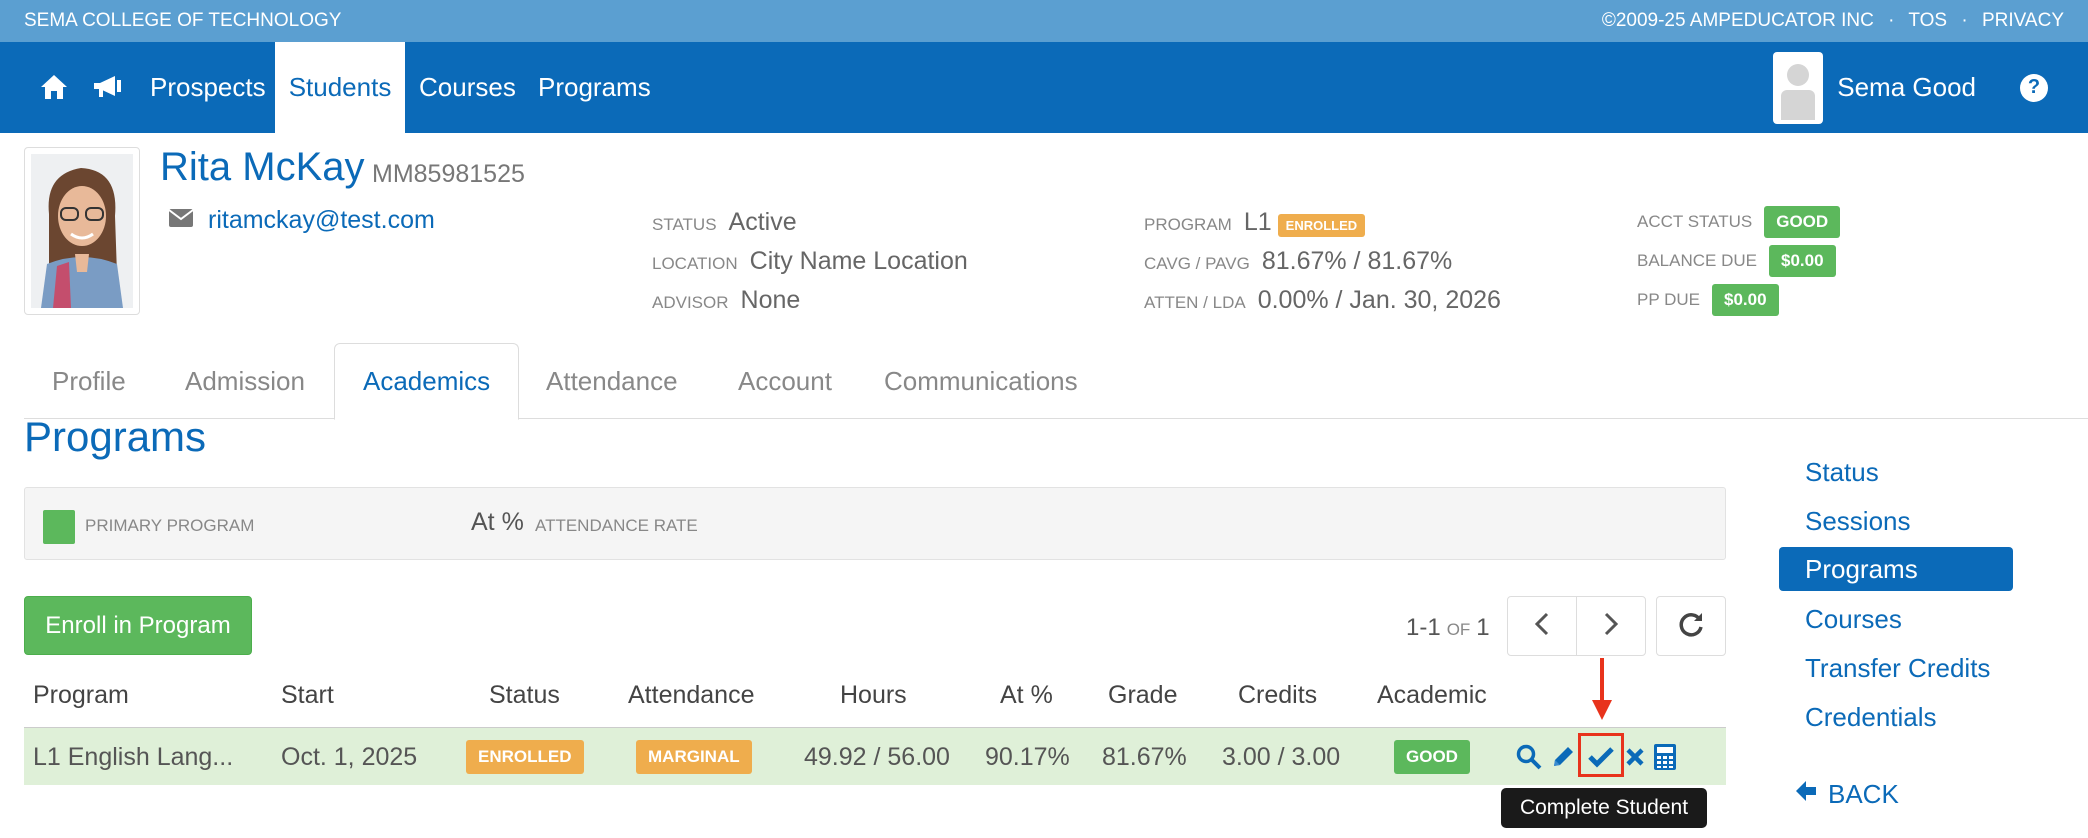  What do you see at coordinates (1871, 716) in the screenshot?
I see `sidebar-item-credentials: Credentials` at bounding box center [1871, 716].